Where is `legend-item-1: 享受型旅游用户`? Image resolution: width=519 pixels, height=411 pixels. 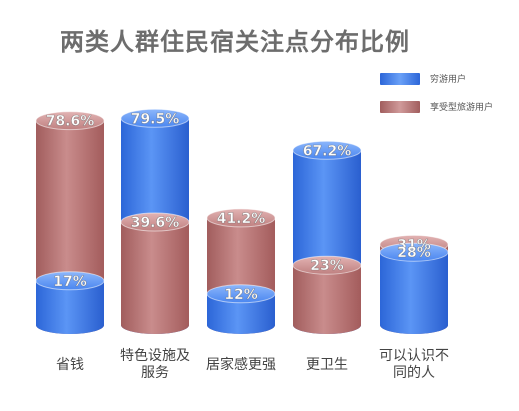
legend-item-1: 享受型旅游用户 is located at coordinates (436, 106).